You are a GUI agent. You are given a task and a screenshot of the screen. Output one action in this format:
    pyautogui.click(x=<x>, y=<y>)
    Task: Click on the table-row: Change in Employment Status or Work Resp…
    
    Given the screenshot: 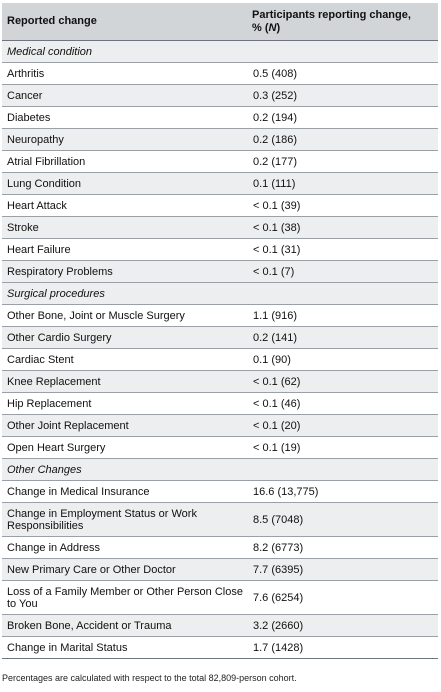 What is the action you would take?
    pyautogui.click(x=220, y=519)
    